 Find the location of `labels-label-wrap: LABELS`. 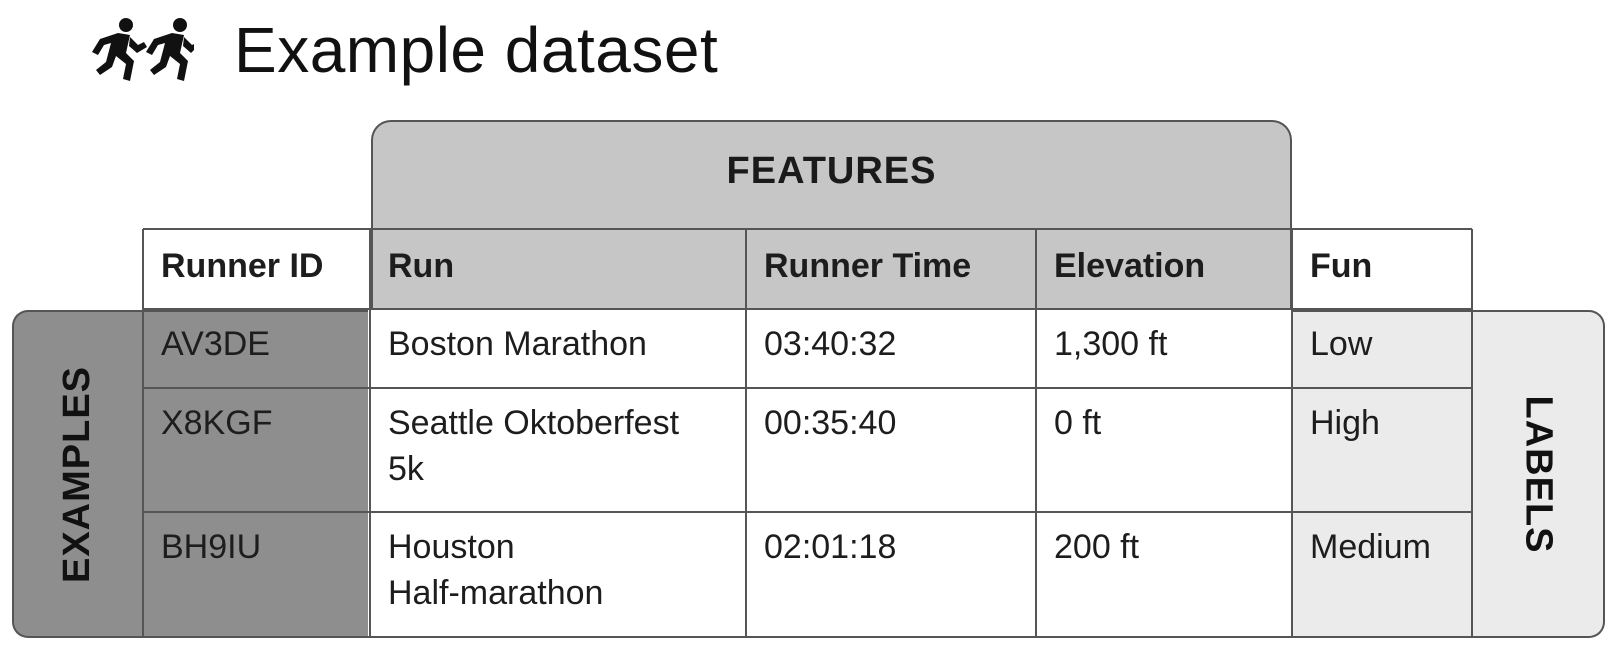

labels-label-wrap: LABELS is located at coordinates (1538, 474).